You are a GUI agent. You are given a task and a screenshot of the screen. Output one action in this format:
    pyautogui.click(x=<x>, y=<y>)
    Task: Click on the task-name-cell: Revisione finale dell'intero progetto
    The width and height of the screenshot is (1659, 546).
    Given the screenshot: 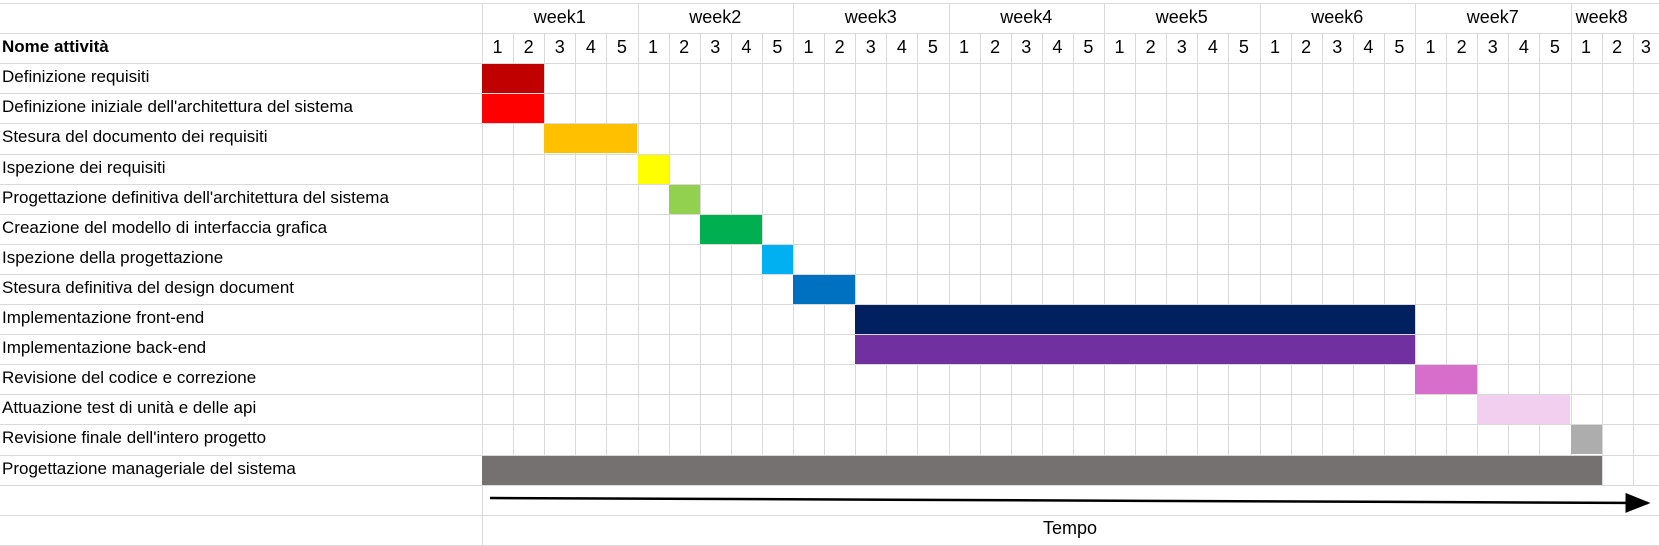 What is the action you would take?
    pyautogui.click(x=134, y=438)
    